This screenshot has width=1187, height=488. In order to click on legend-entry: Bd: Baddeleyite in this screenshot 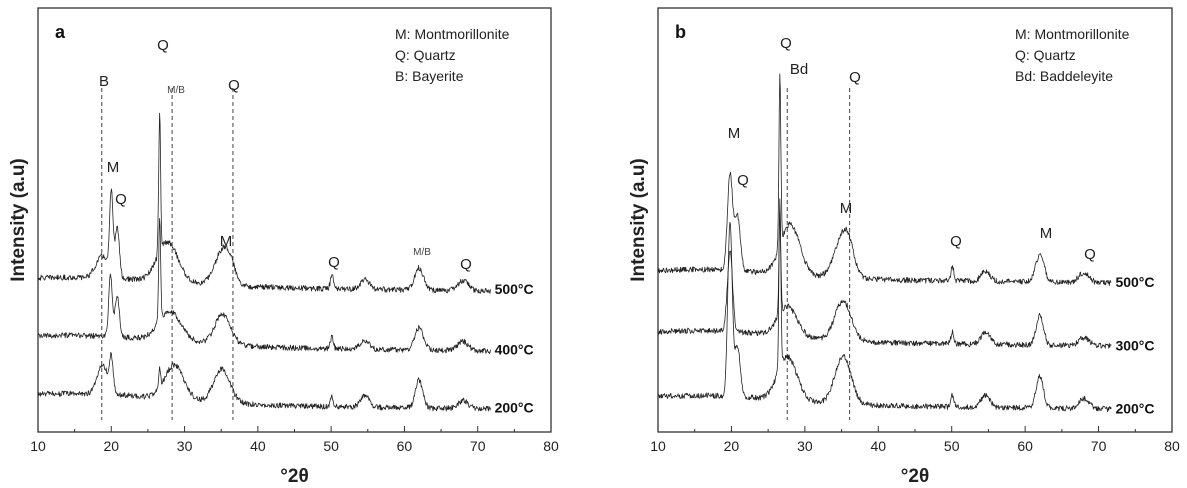, I will do `click(1064, 76)`.